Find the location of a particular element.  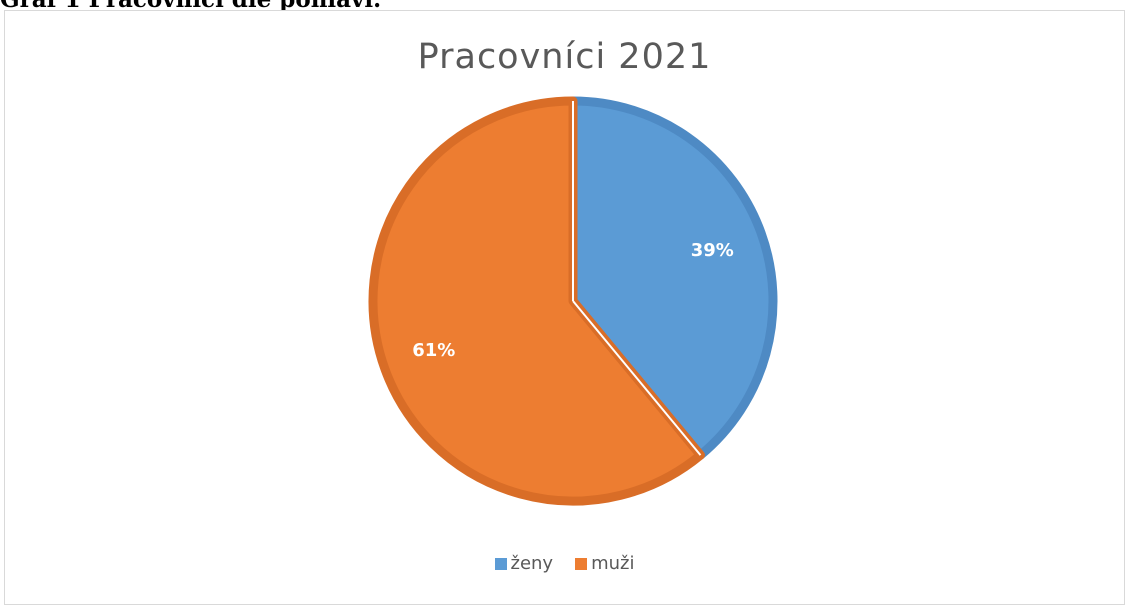

legend: ženy muži is located at coordinates (564, 563).